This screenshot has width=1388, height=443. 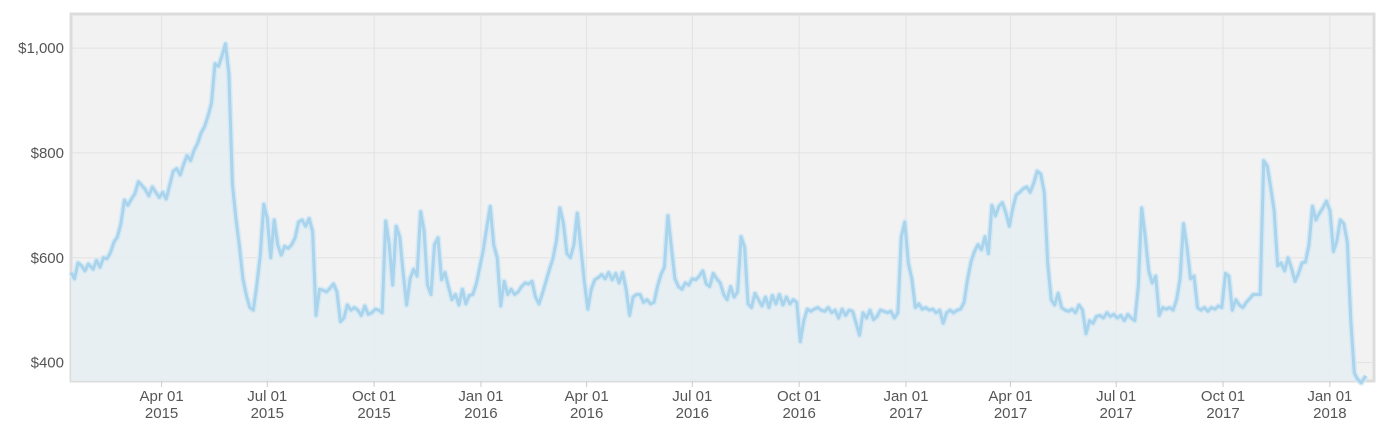 I want to click on x-tick-label: Jul 01 2016, so click(x=692, y=405).